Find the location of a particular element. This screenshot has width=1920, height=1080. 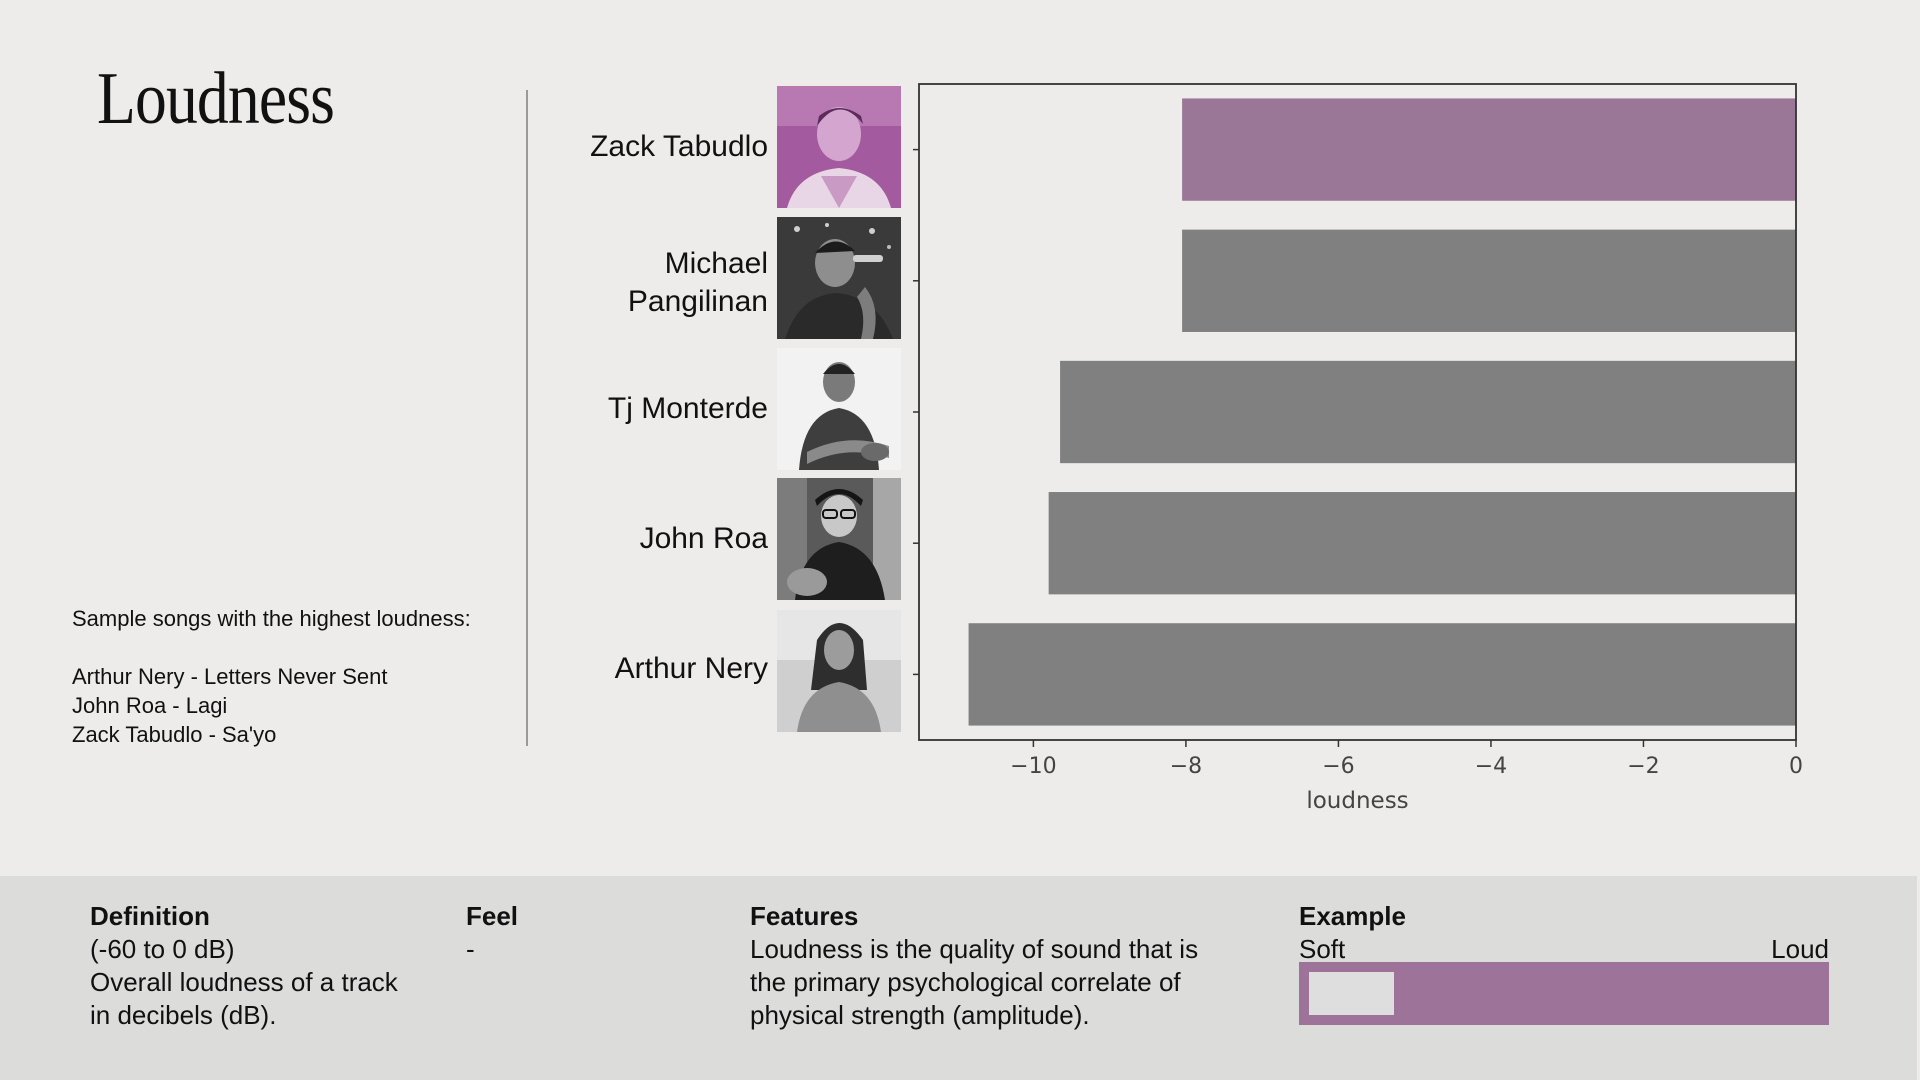

x-tick-label: −2 is located at coordinates (1643, 766).